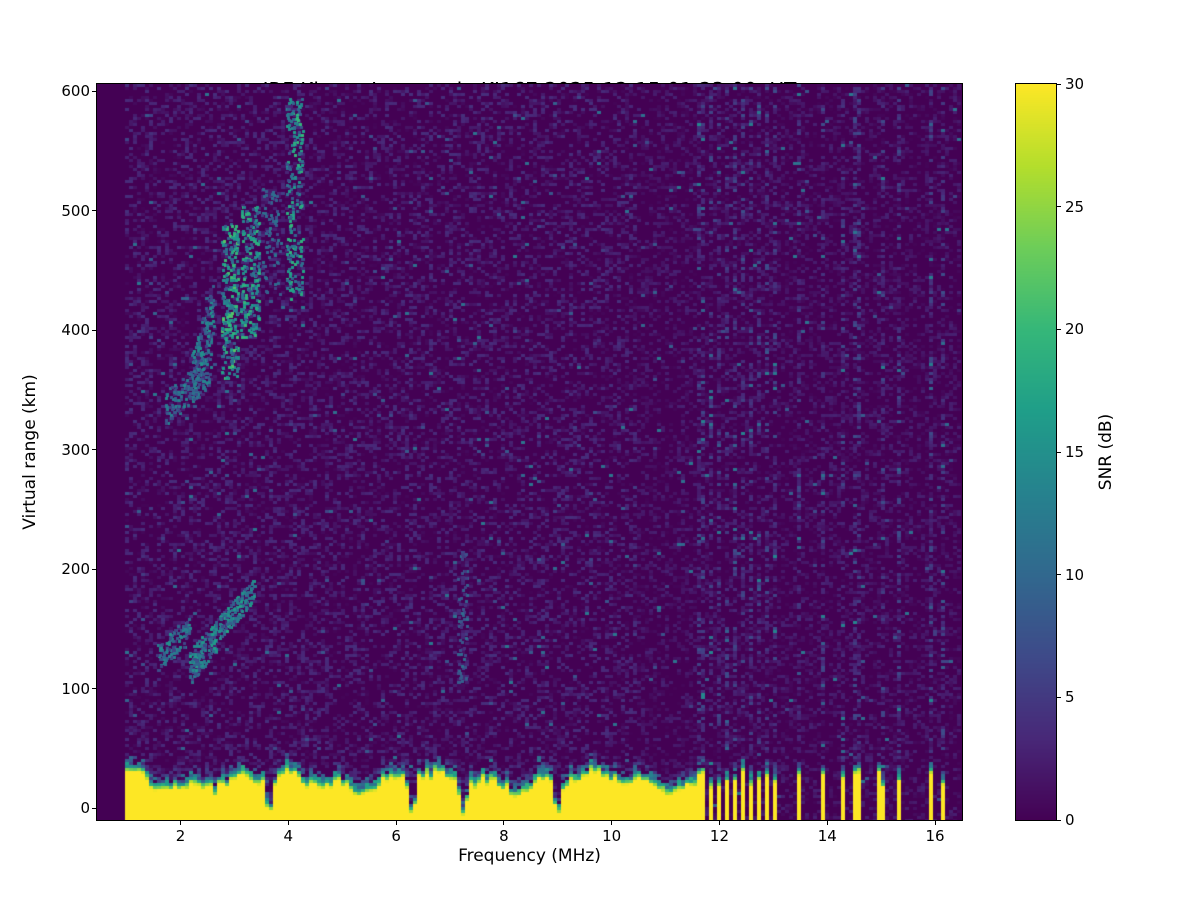 This screenshot has height=900, width=1200. Describe the element at coordinates (75, 330) in the screenshot. I see `y-tick-label: 400` at that location.